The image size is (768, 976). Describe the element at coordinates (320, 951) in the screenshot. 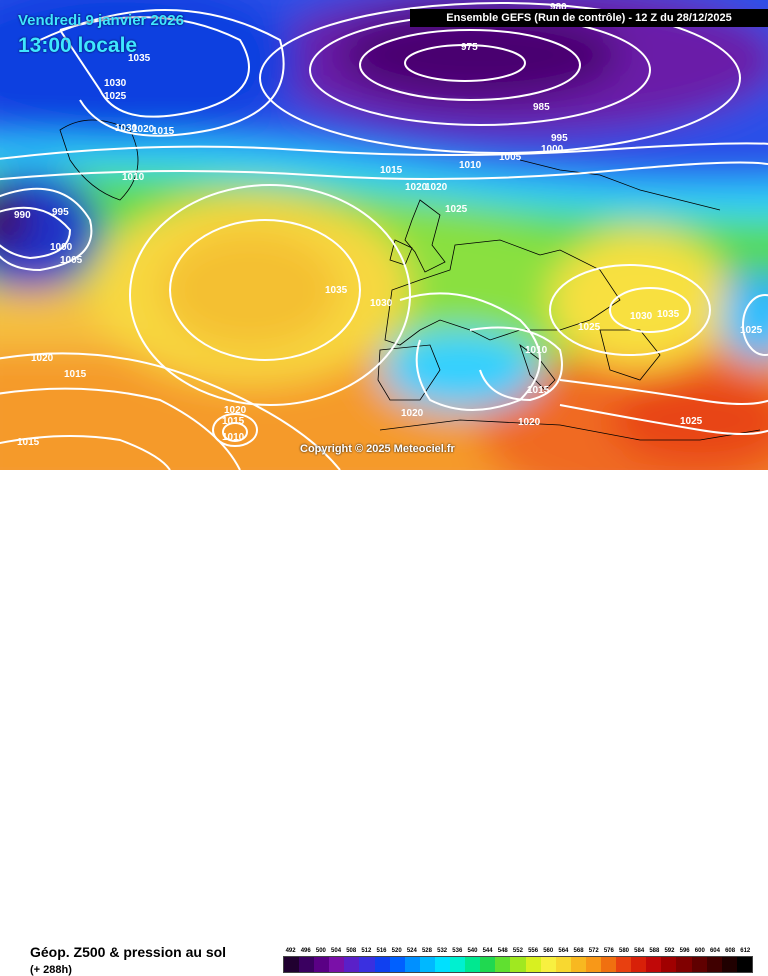

I see `legend-tick: 500` at that location.